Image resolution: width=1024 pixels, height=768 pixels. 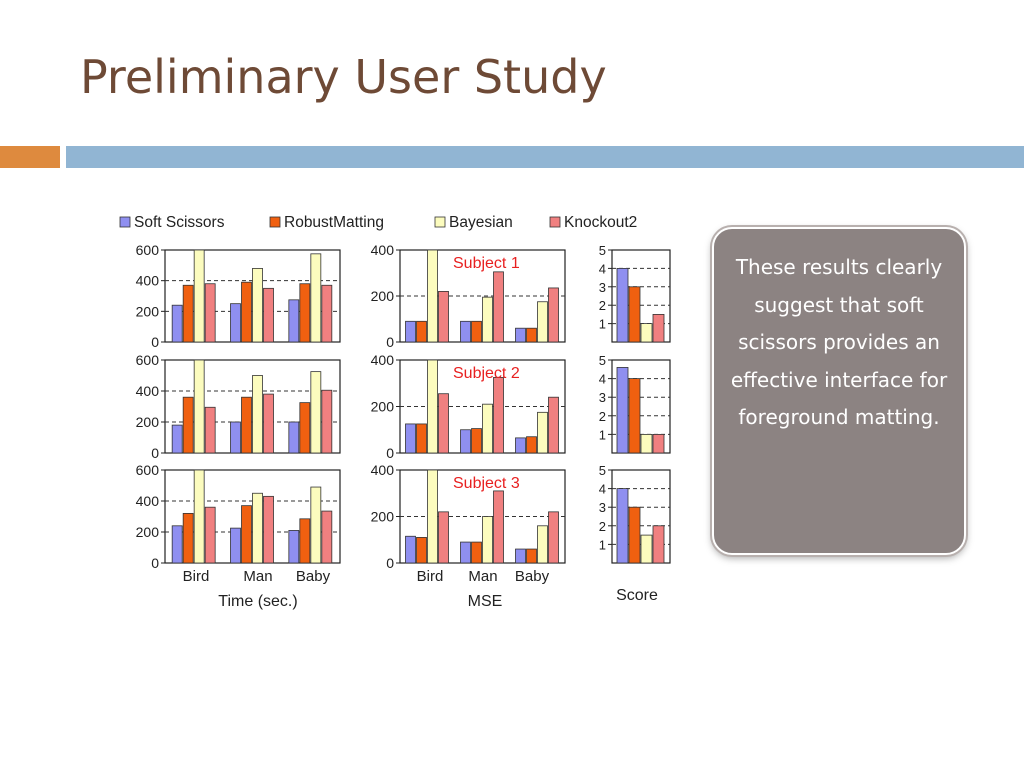 What do you see at coordinates (498, 307) in the screenshot?
I see `bar-mse-s1-man-knockout2` at bounding box center [498, 307].